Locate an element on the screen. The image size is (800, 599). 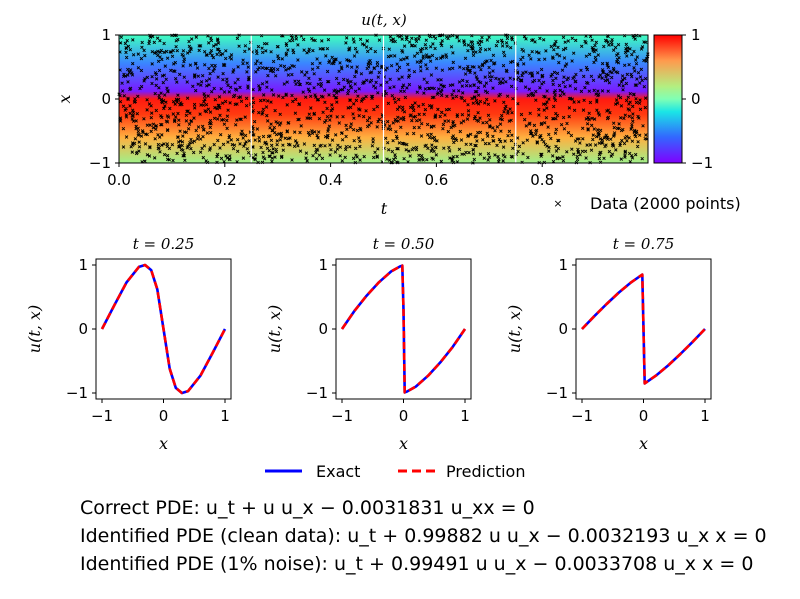
heatmap-xtick-label: 0.0 is located at coordinates (119, 180).